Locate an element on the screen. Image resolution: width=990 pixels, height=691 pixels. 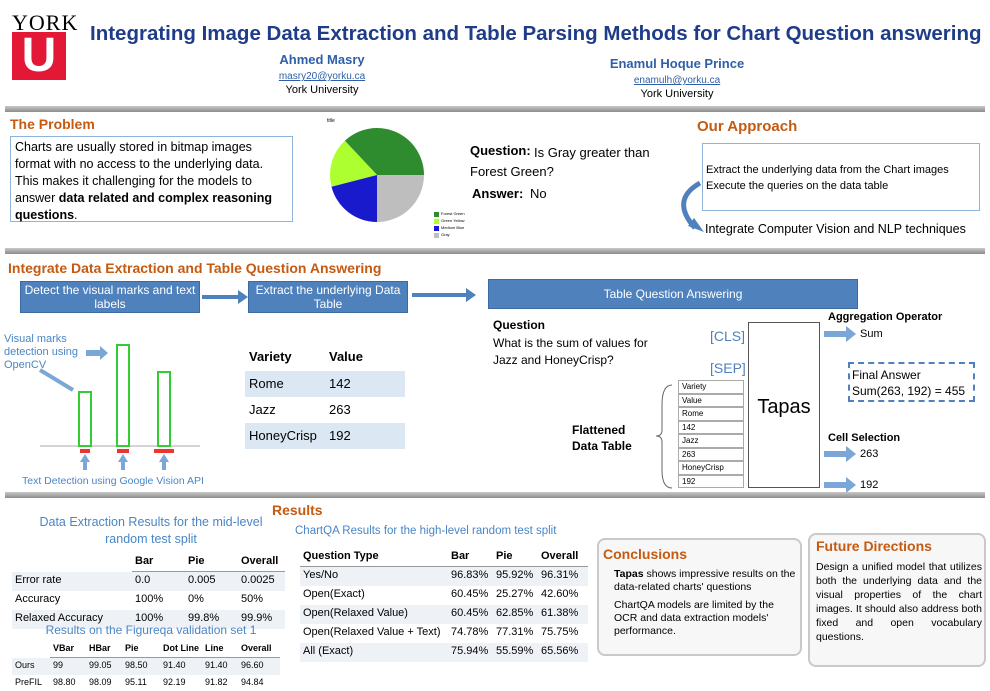
flattened-cell: Value is located at coordinates (711, 400).